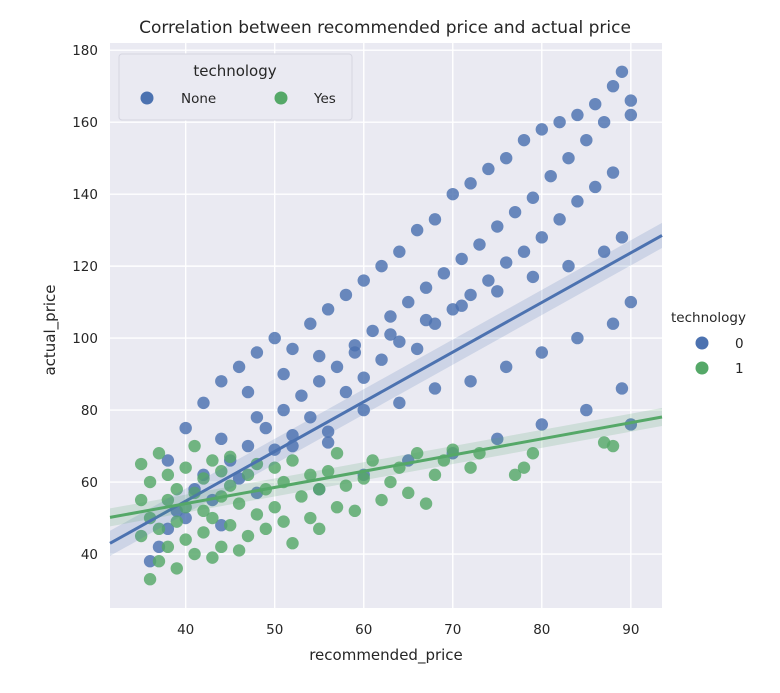  What do you see at coordinates (630, 630) in the screenshot?
I see `x-tick-label: 90` at bounding box center [630, 630].